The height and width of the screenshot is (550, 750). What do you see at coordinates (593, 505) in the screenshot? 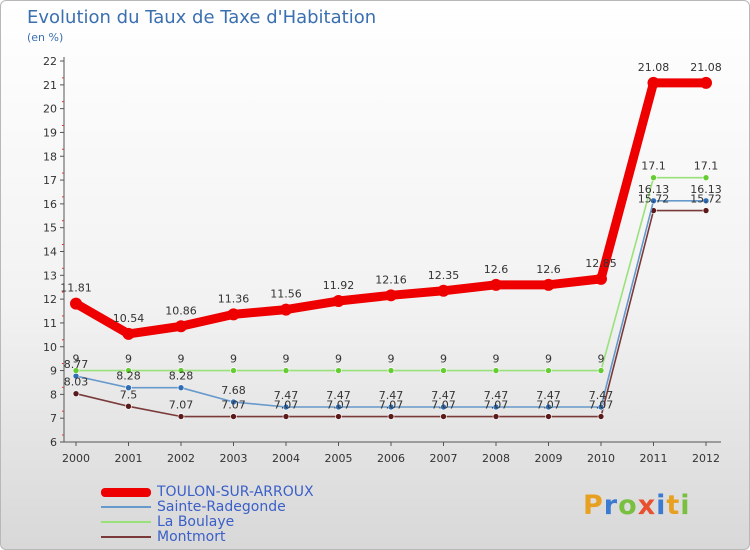
I see `logo-letter: P` at bounding box center [593, 505].